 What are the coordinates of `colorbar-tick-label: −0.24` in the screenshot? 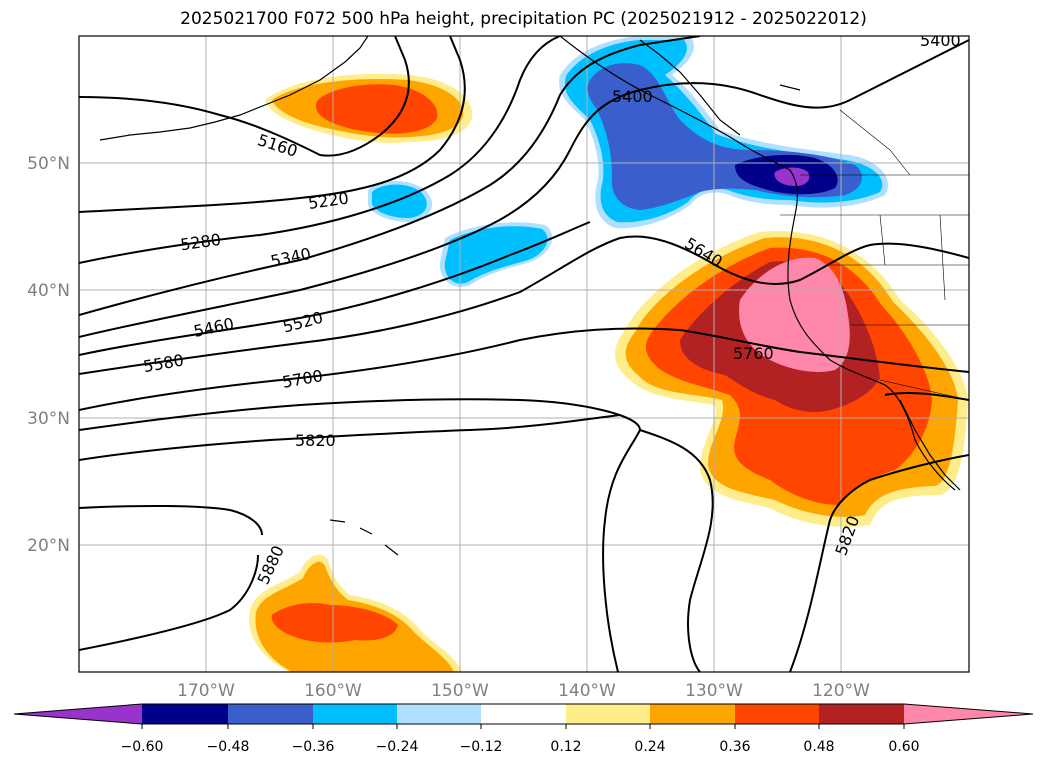 It's located at (397, 747).